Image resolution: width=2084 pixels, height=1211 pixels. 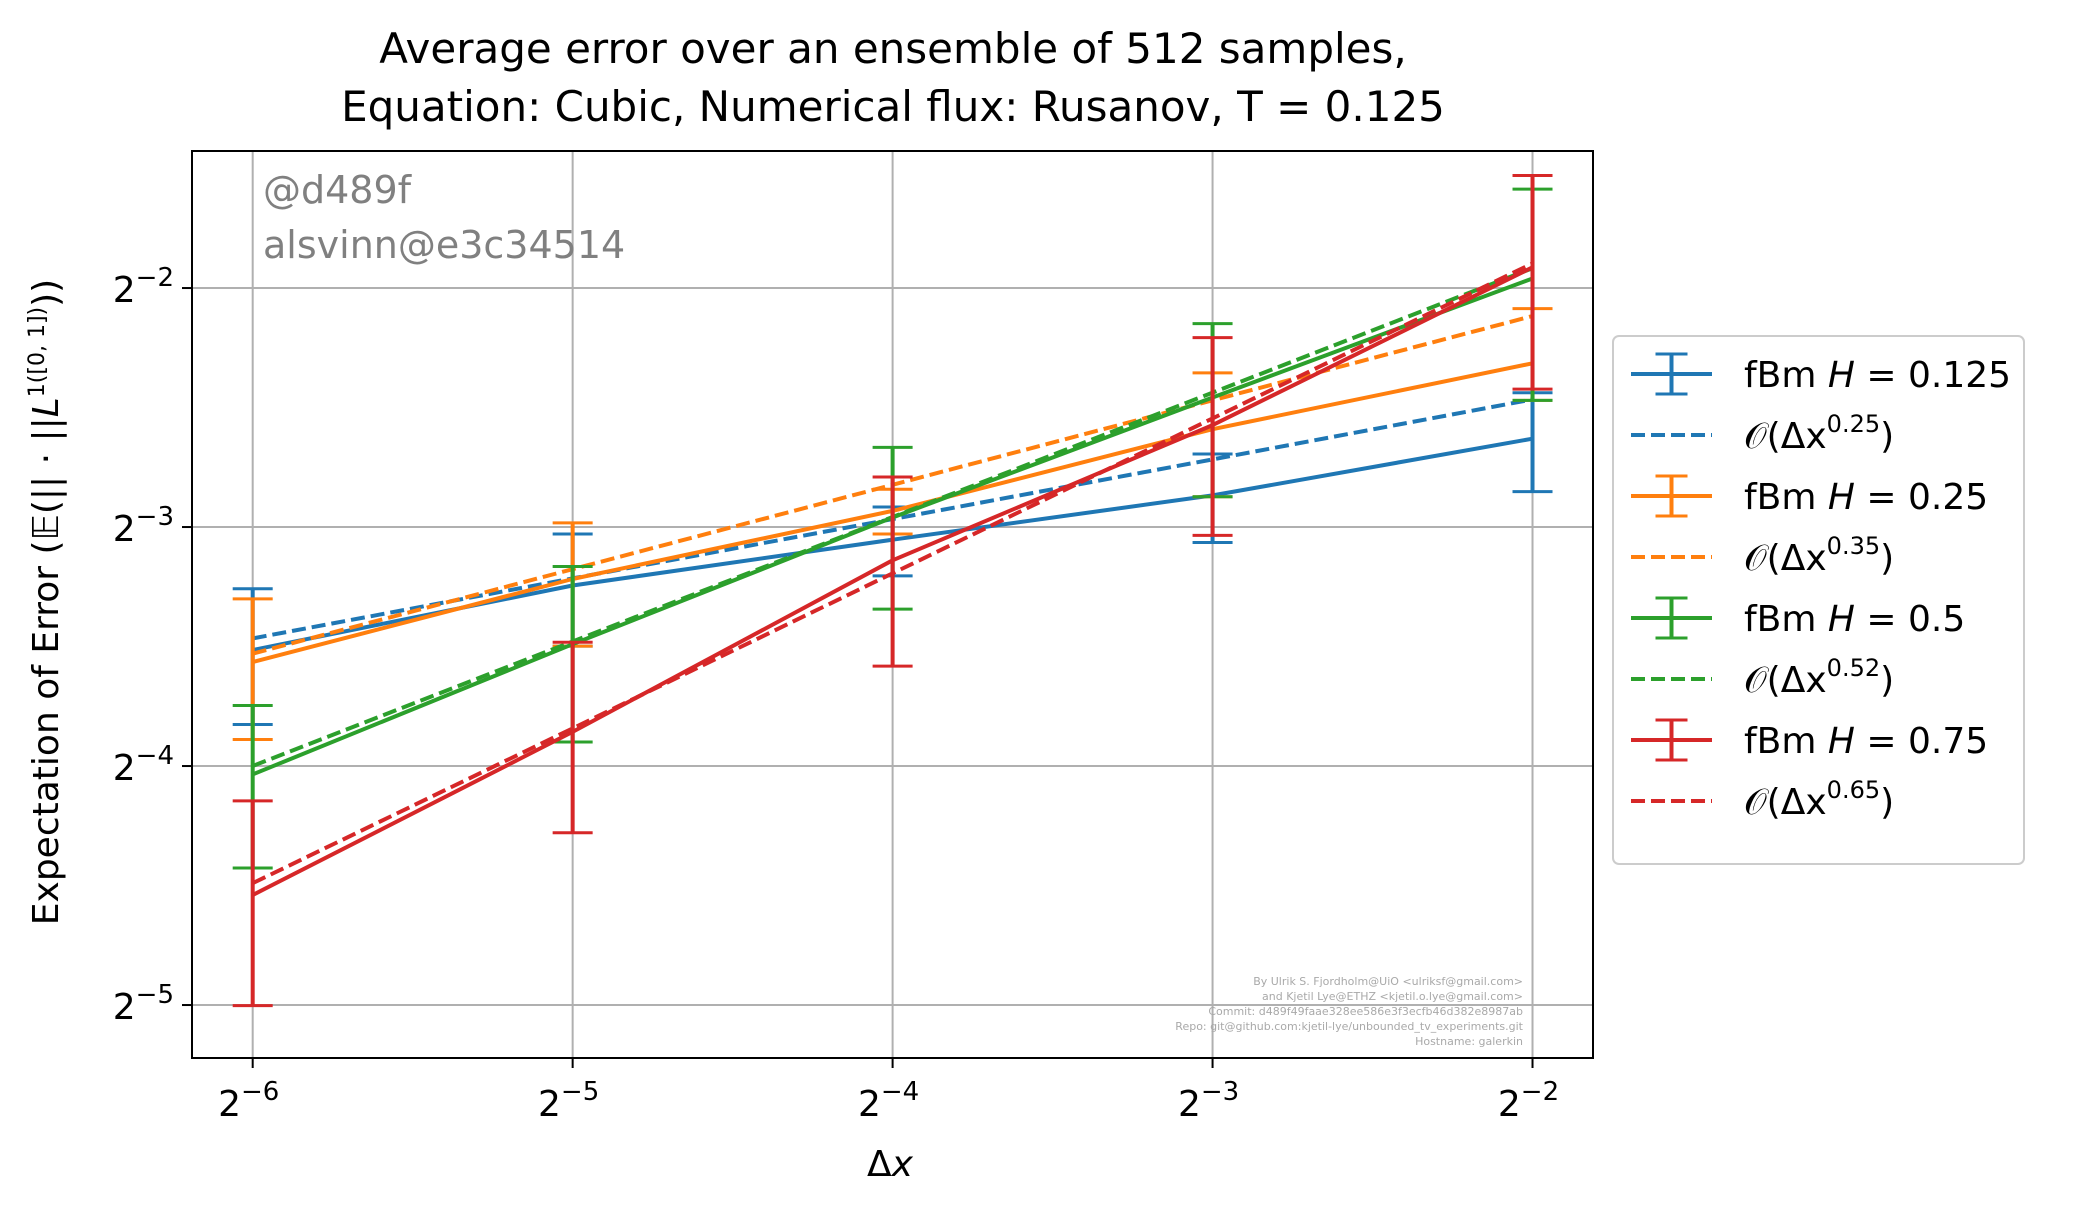 What do you see at coordinates (1819, 555) in the screenshot?
I see `legend-label: 𝒪(Δx0.35)` at bounding box center [1819, 555].